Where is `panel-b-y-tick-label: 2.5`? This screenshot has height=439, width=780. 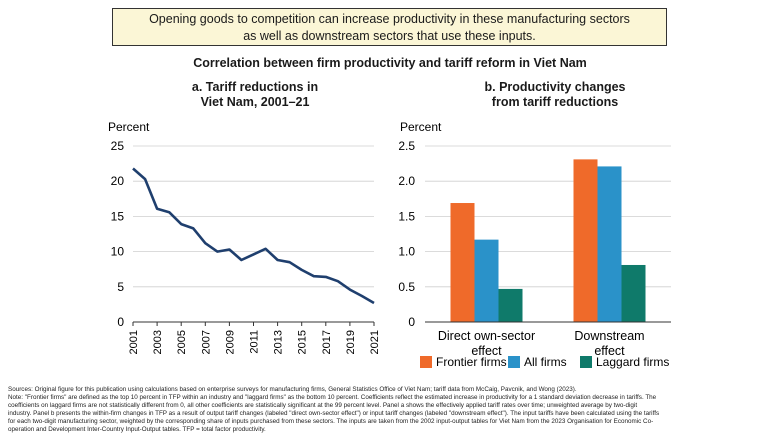 panel-b-y-tick-label: 2.5 is located at coordinates (406, 146).